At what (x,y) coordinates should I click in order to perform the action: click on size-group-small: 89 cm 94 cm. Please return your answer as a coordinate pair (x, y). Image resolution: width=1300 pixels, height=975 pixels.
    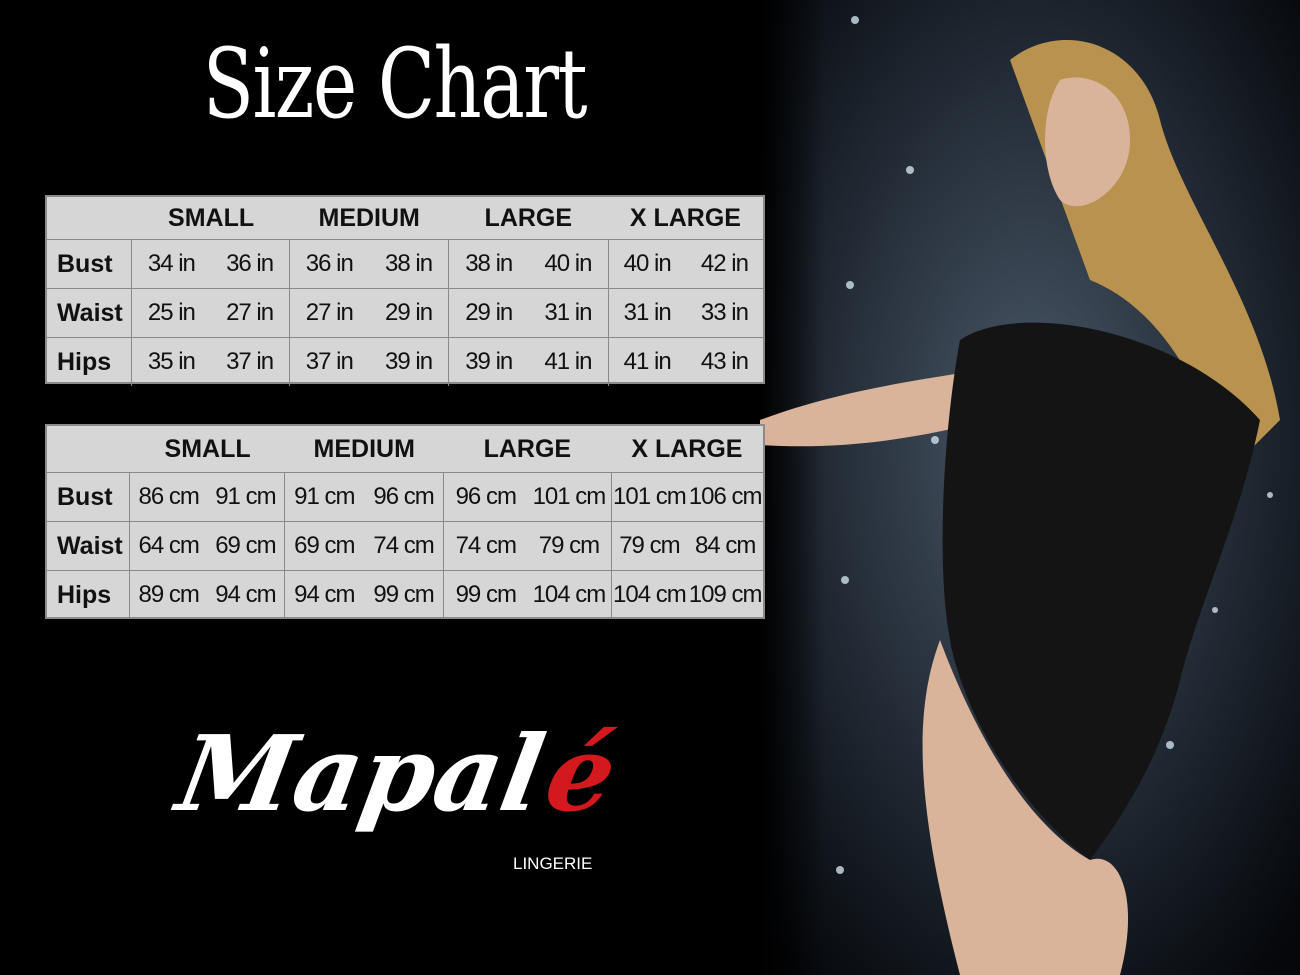
    Looking at the image, I should click on (207, 595).